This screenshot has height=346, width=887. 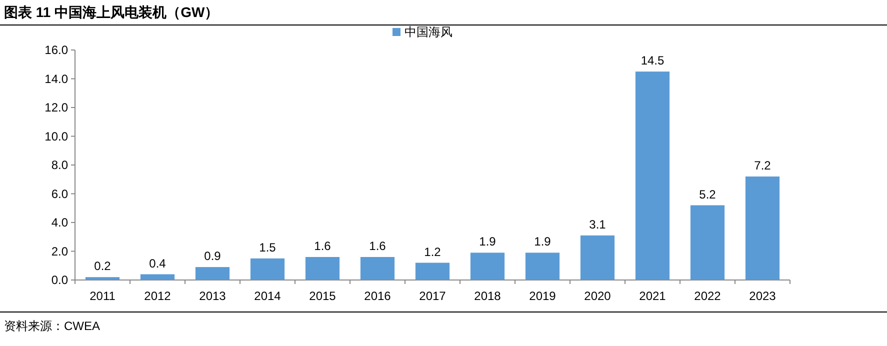 I want to click on x-tick-label: 2012, so click(x=158, y=296).